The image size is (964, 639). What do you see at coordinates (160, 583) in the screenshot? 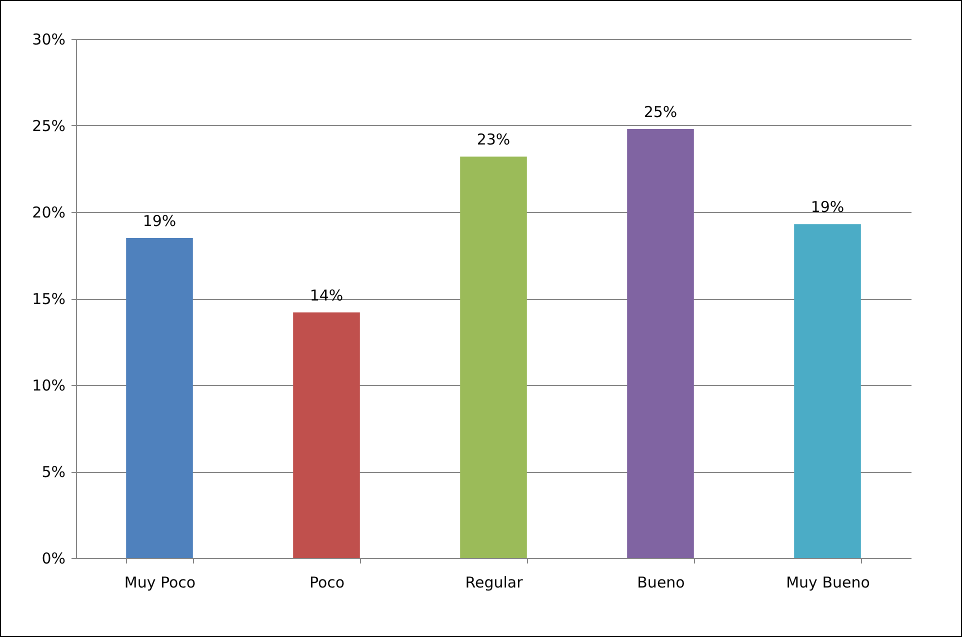
I see `x-tick-label: Muy Poco` at bounding box center [160, 583].